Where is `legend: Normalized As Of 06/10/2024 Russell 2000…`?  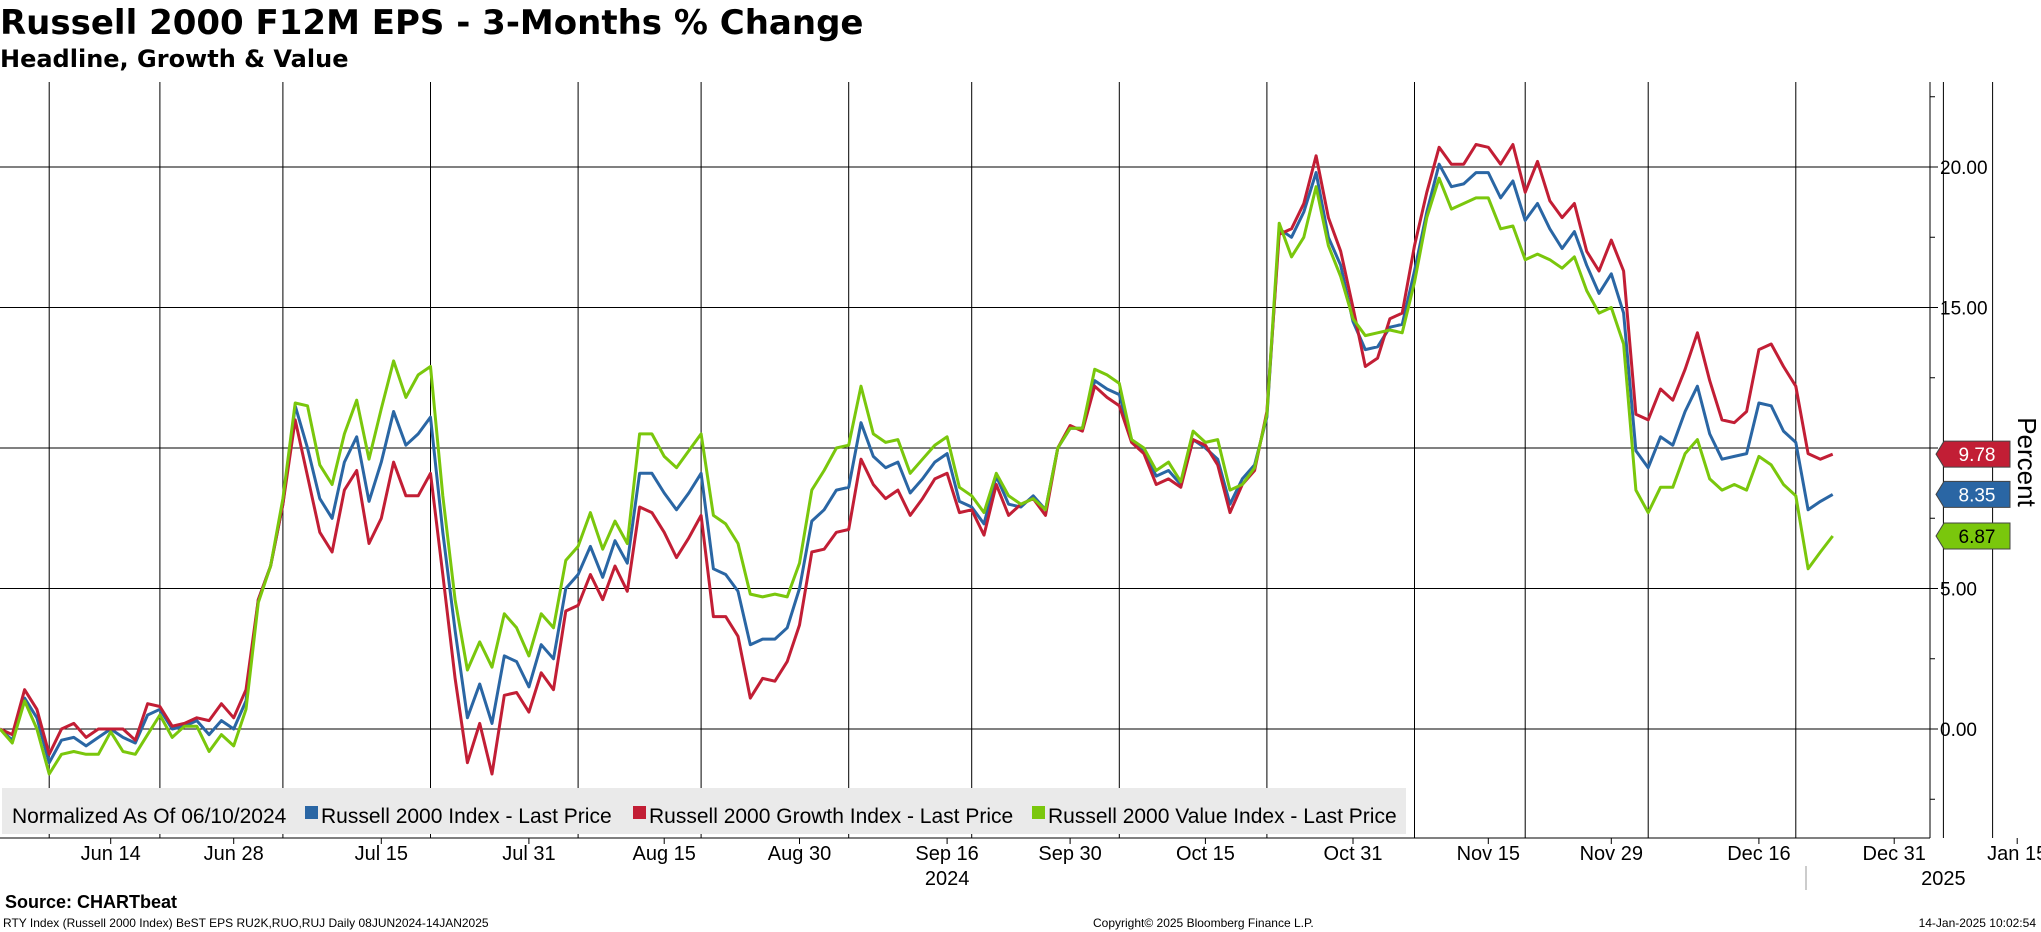
legend: Normalized As Of 06/10/2024 Russell 2000… is located at coordinates (704, 811).